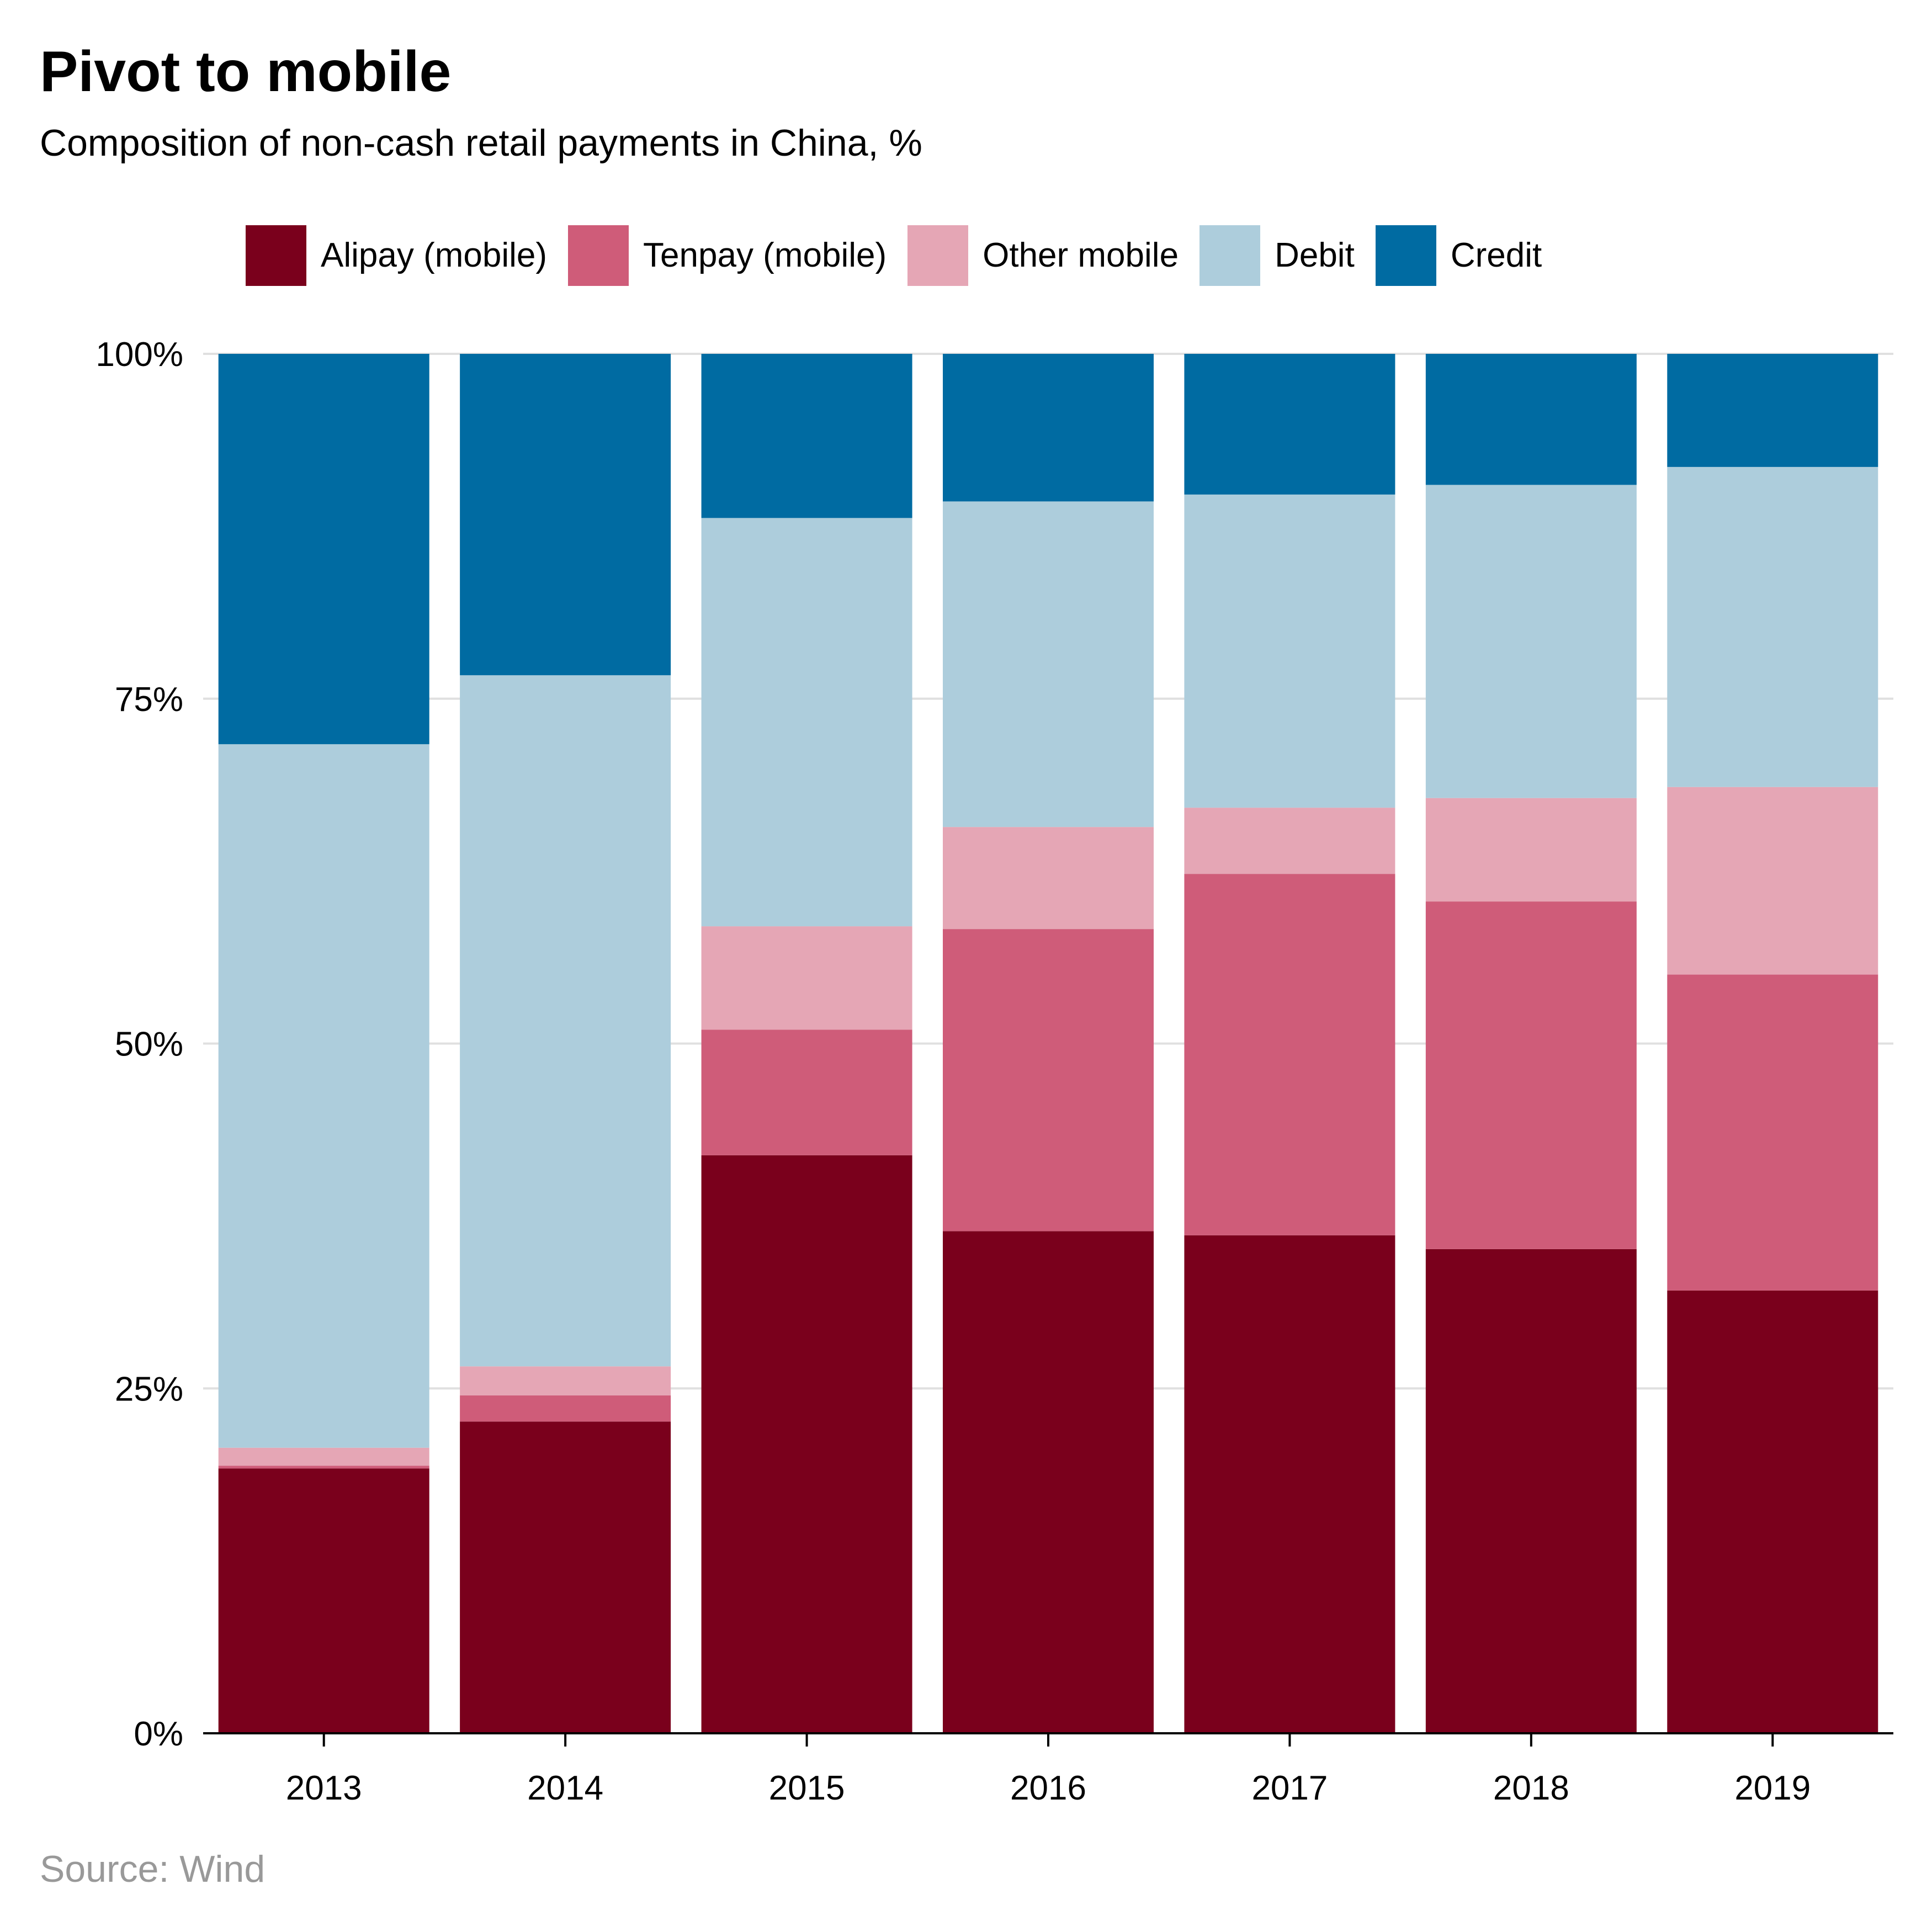  Describe the element at coordinates (1531, 641) in the screenshot. I see `bar-segment-2018-debit` at that location.